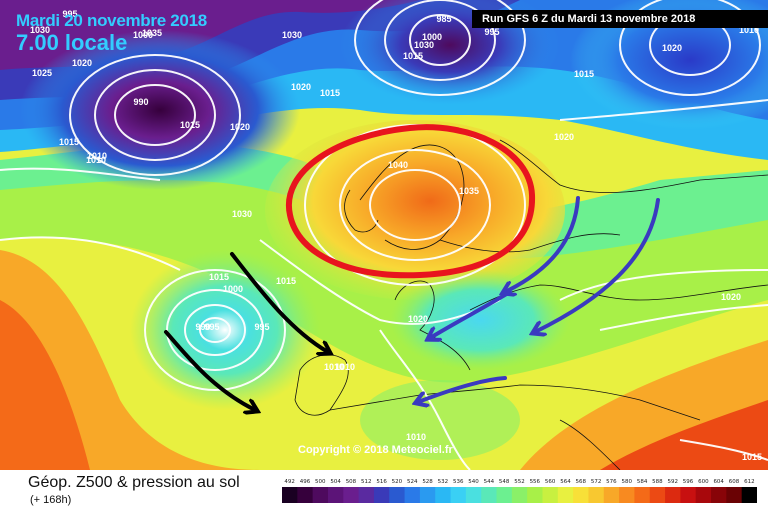  I want to click on scale-tick-label: 580, so click(627, 482).